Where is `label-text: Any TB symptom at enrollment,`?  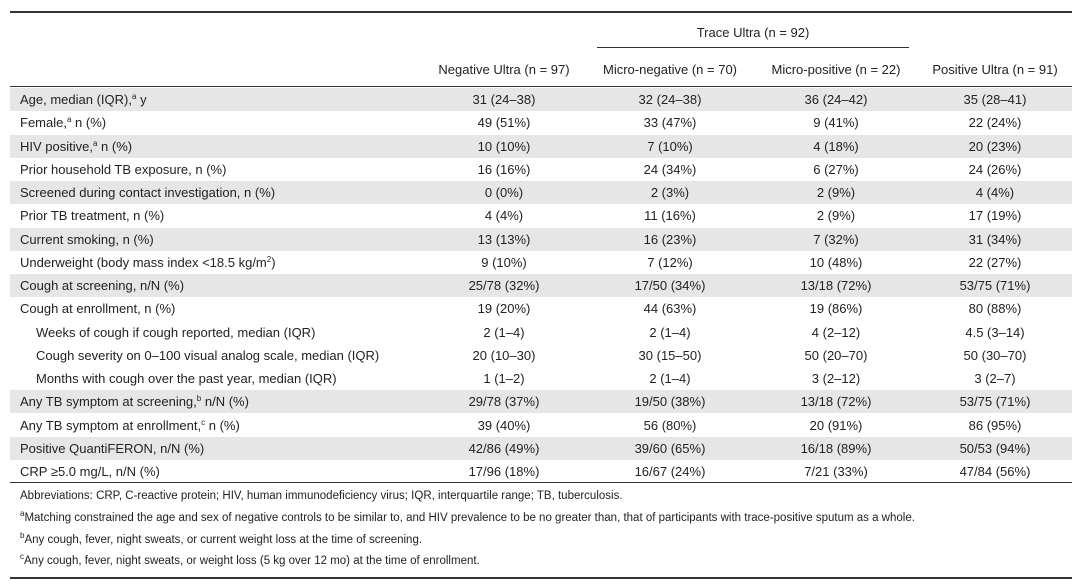 label-text: Any TB symptom at enrollment, is located at coordinates (111, 425).